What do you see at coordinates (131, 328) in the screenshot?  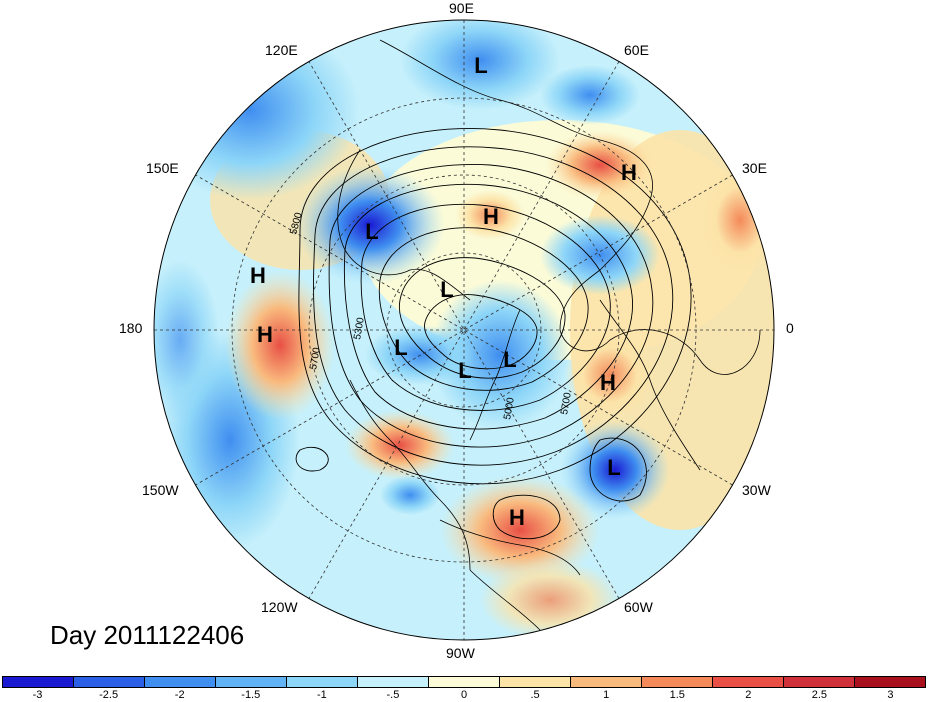 I see `lon-label-180: 180` at bounding box center [131, 328].